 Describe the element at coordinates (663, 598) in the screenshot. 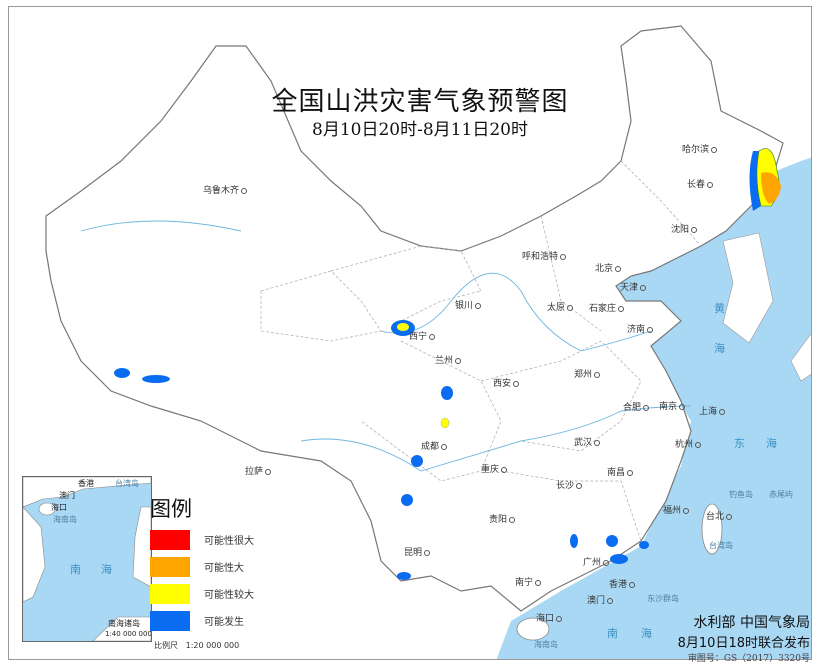

I see `island-label: 东沙群岛` at that location.